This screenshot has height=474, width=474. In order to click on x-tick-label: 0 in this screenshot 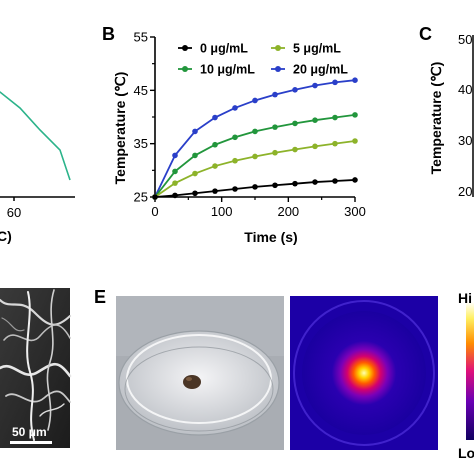, I will do `click(154, 211)`.